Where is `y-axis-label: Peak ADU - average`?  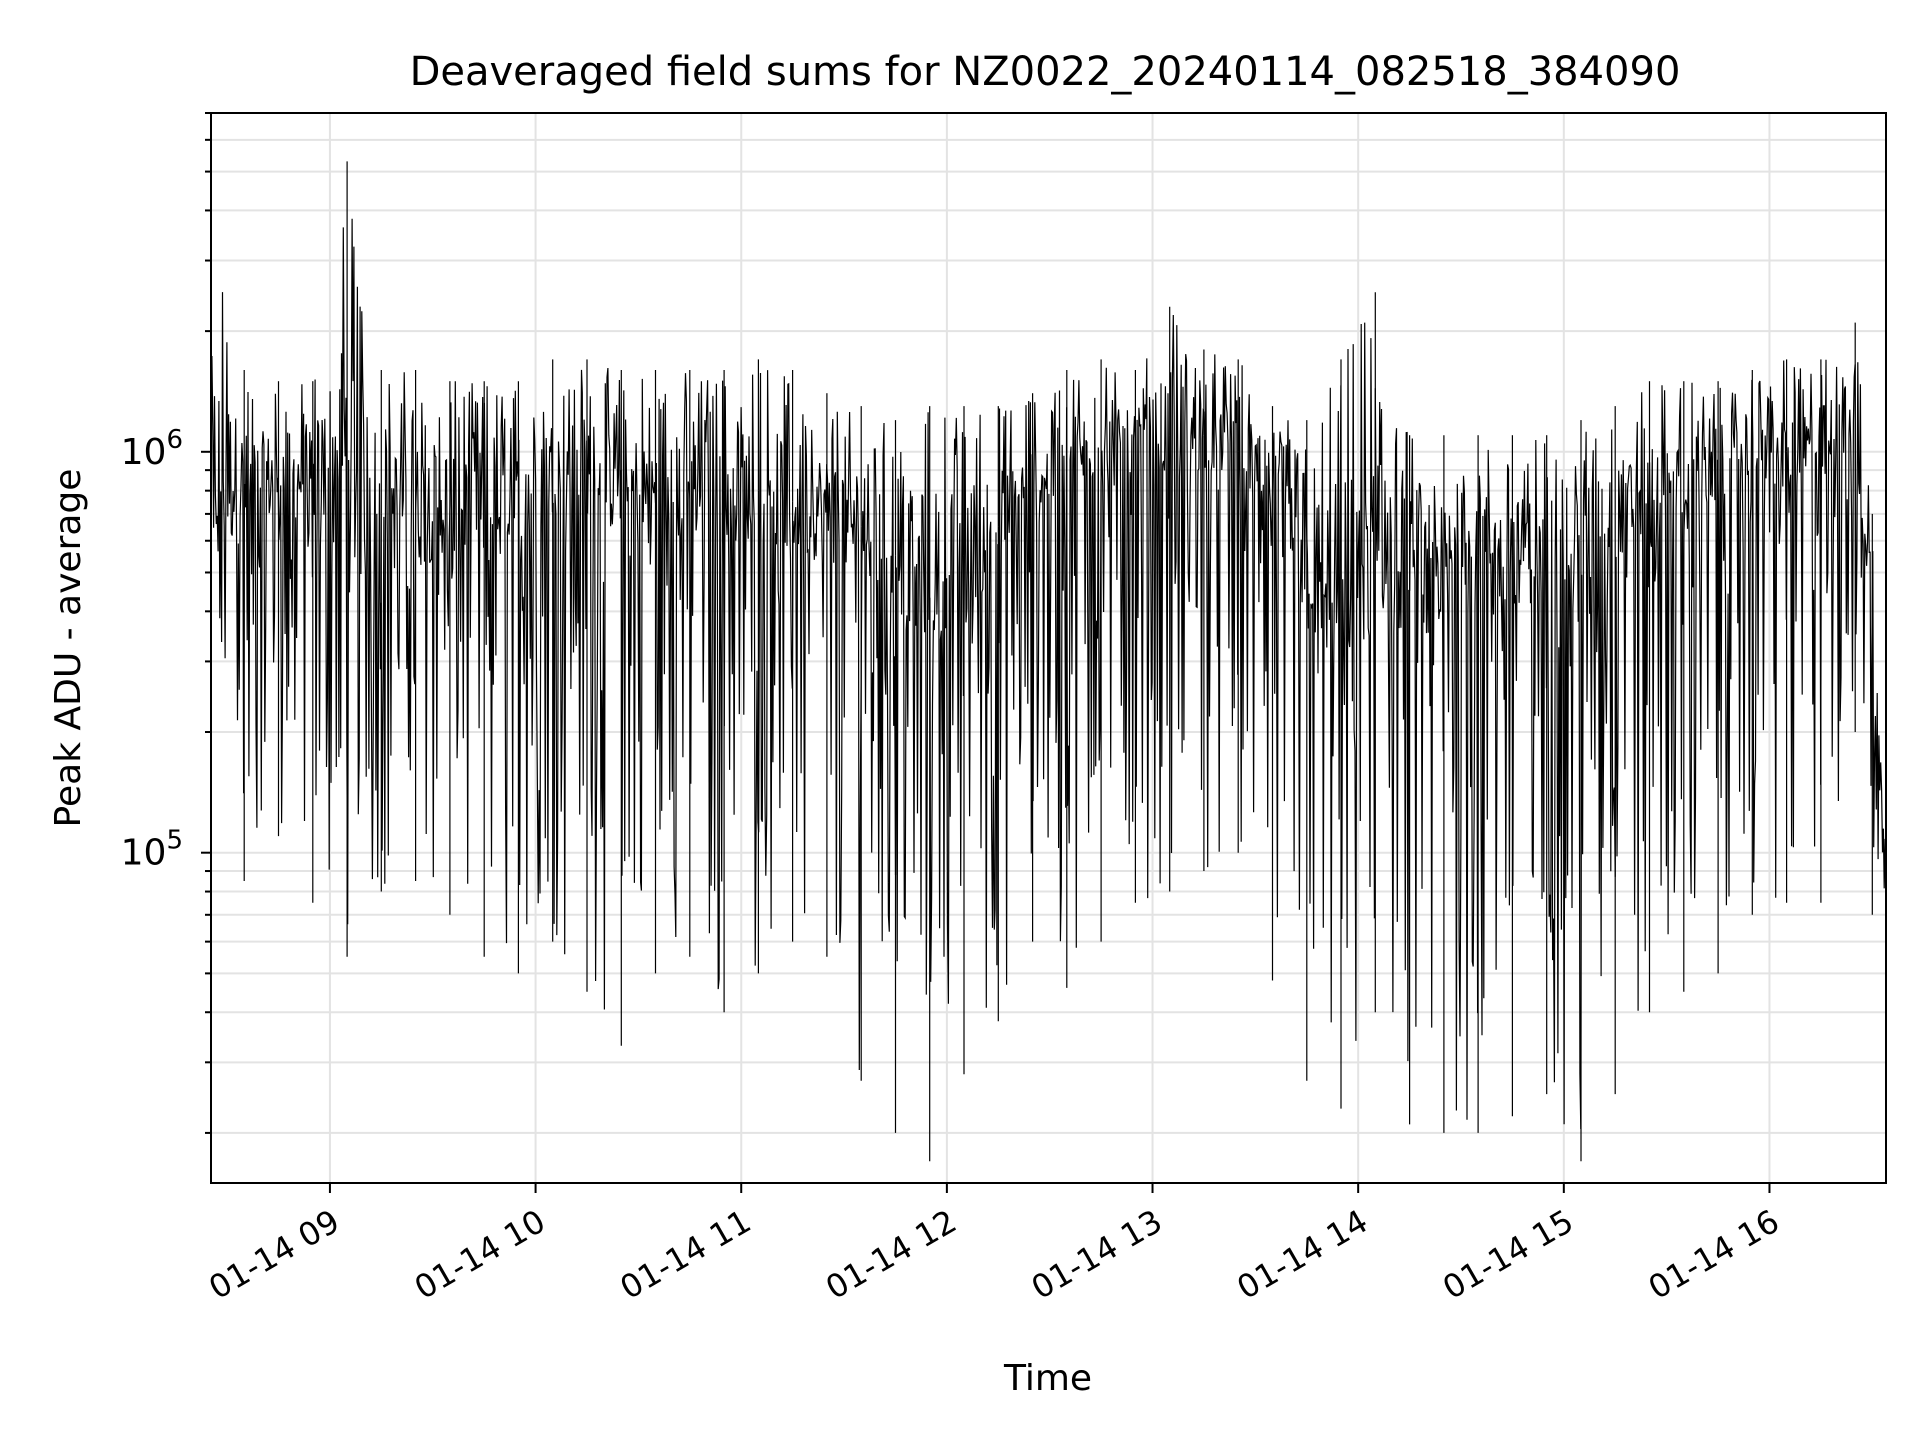 y-axis-label: Peak ADU - average is located at coordinates (68, 648).